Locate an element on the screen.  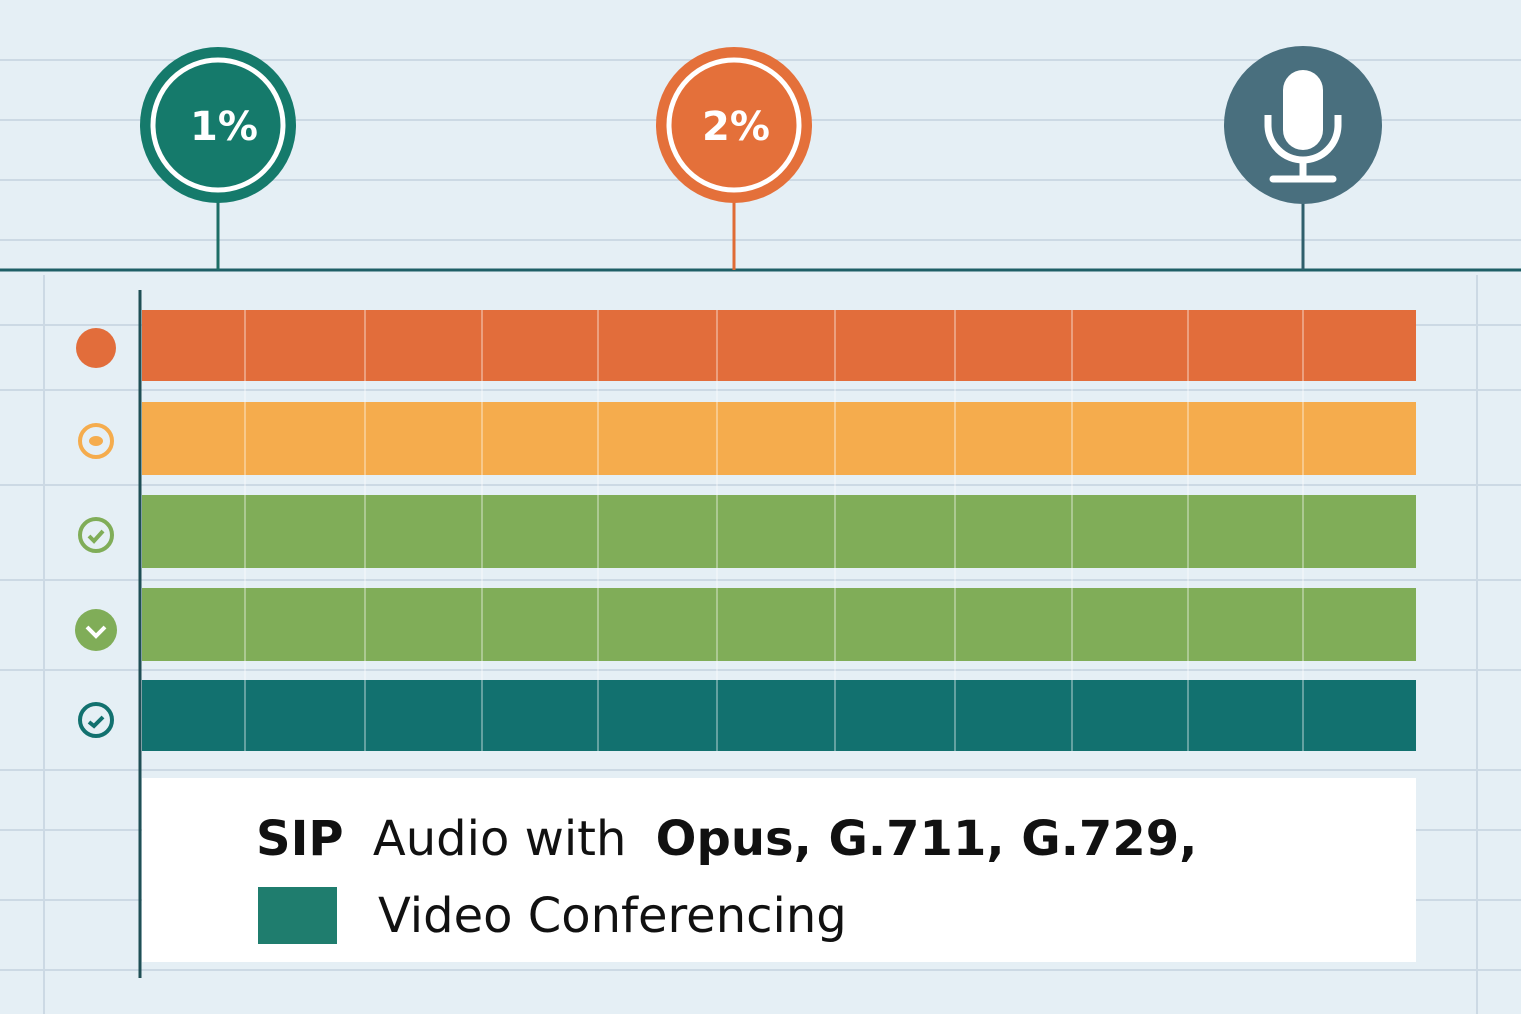
legend-swatch is located at coordinates (297, 915).